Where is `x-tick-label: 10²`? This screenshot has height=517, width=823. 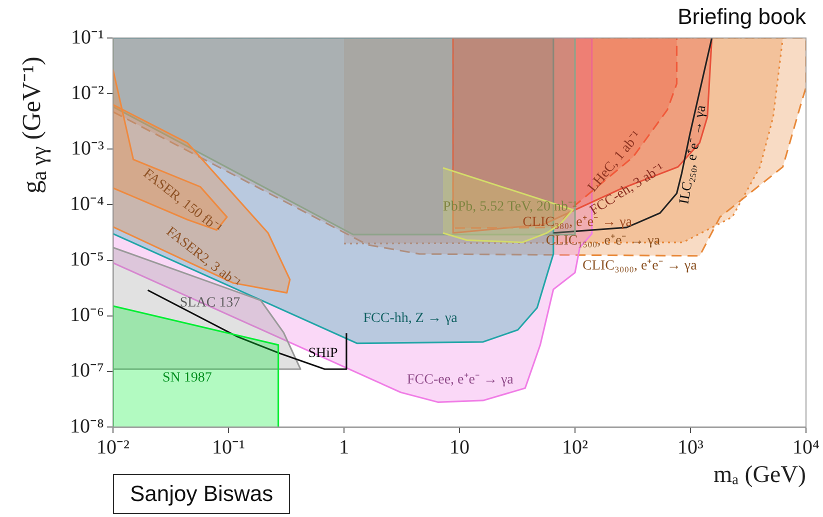 x-tick-label: 10² is located at coordinates (575, 447).